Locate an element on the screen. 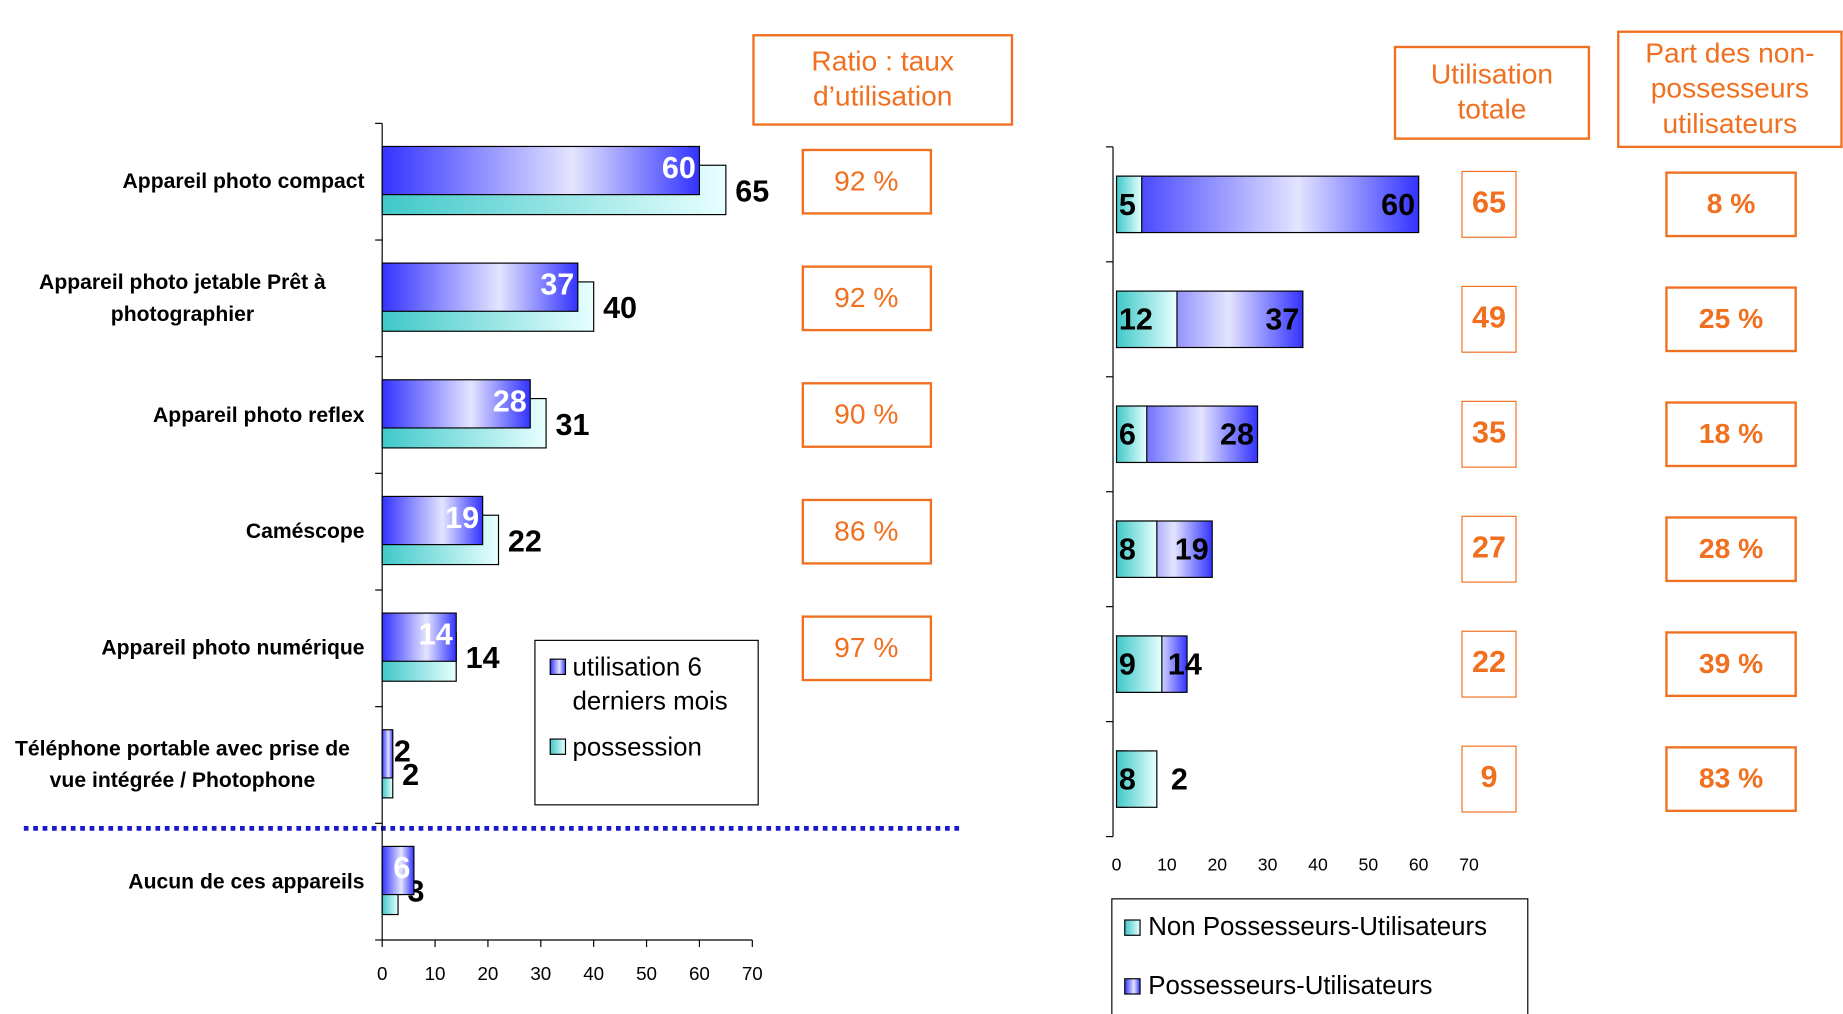  data-label: 6 is located at coordinates (1127, 435).